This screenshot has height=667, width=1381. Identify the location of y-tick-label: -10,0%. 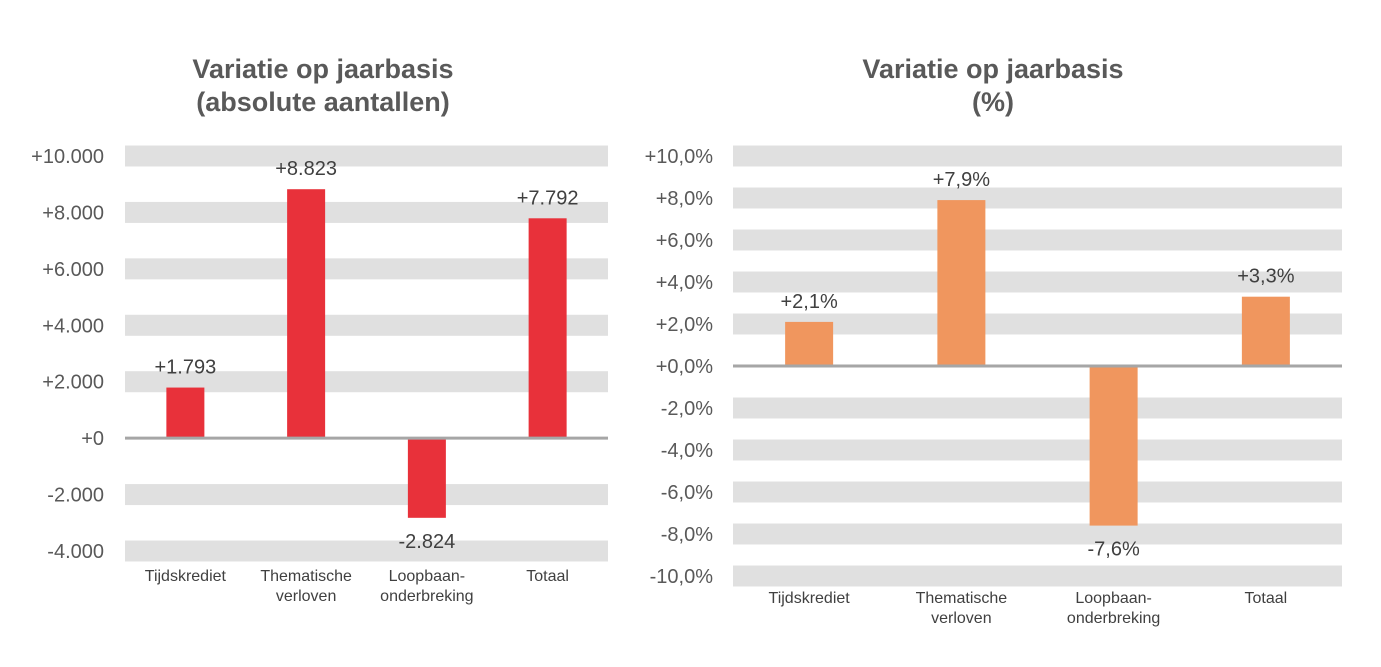
(682, 577).